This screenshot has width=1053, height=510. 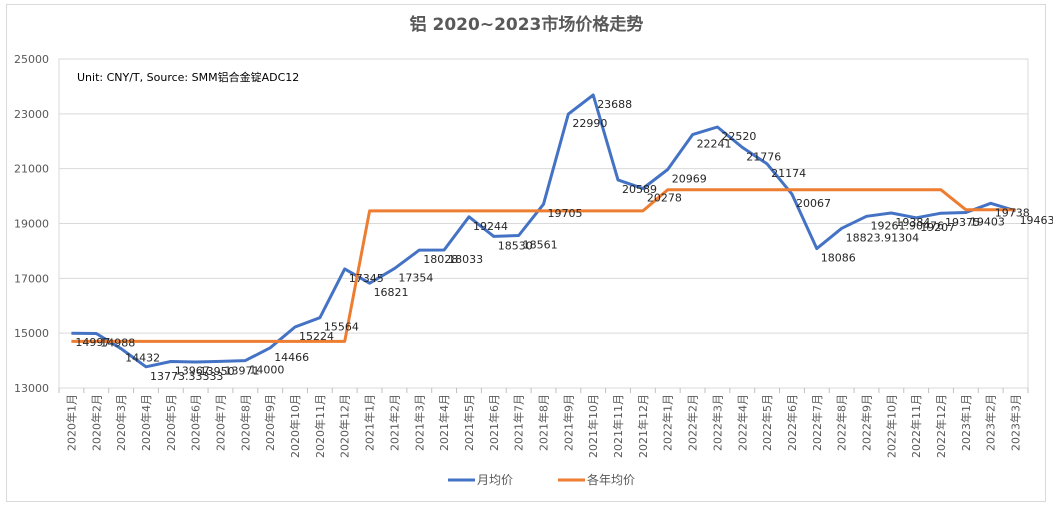 What do you see at coordinates (639, 189) in the screenshot?
I see `data-label: 20589` at bounding box center [639, 189].